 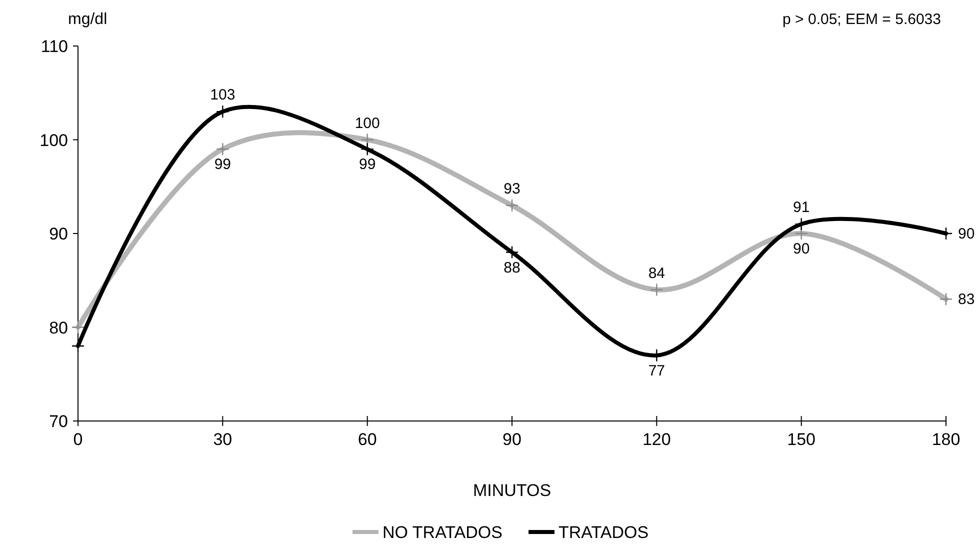 I want to click on data-label: 93, so click(x=512, y=189).